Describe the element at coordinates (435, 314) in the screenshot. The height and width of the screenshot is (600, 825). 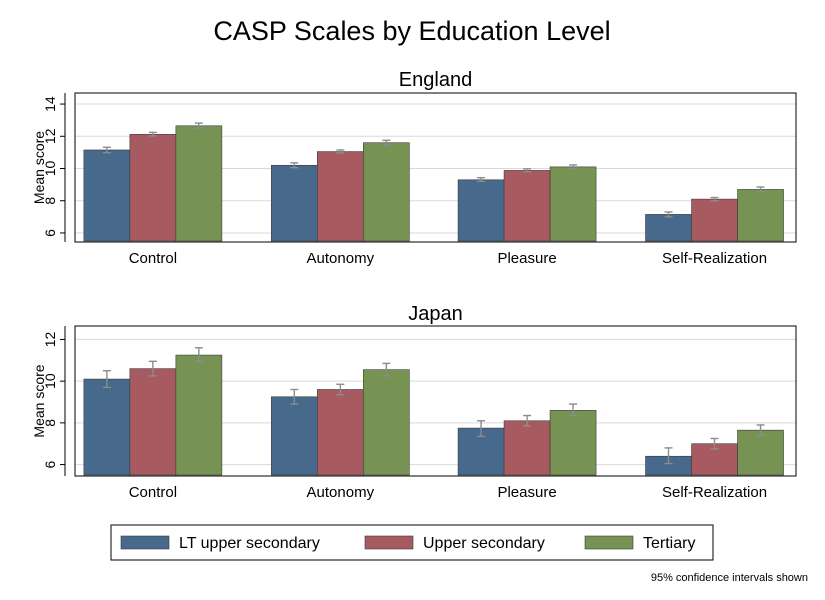
I see `panel-title: Japan` at that location.